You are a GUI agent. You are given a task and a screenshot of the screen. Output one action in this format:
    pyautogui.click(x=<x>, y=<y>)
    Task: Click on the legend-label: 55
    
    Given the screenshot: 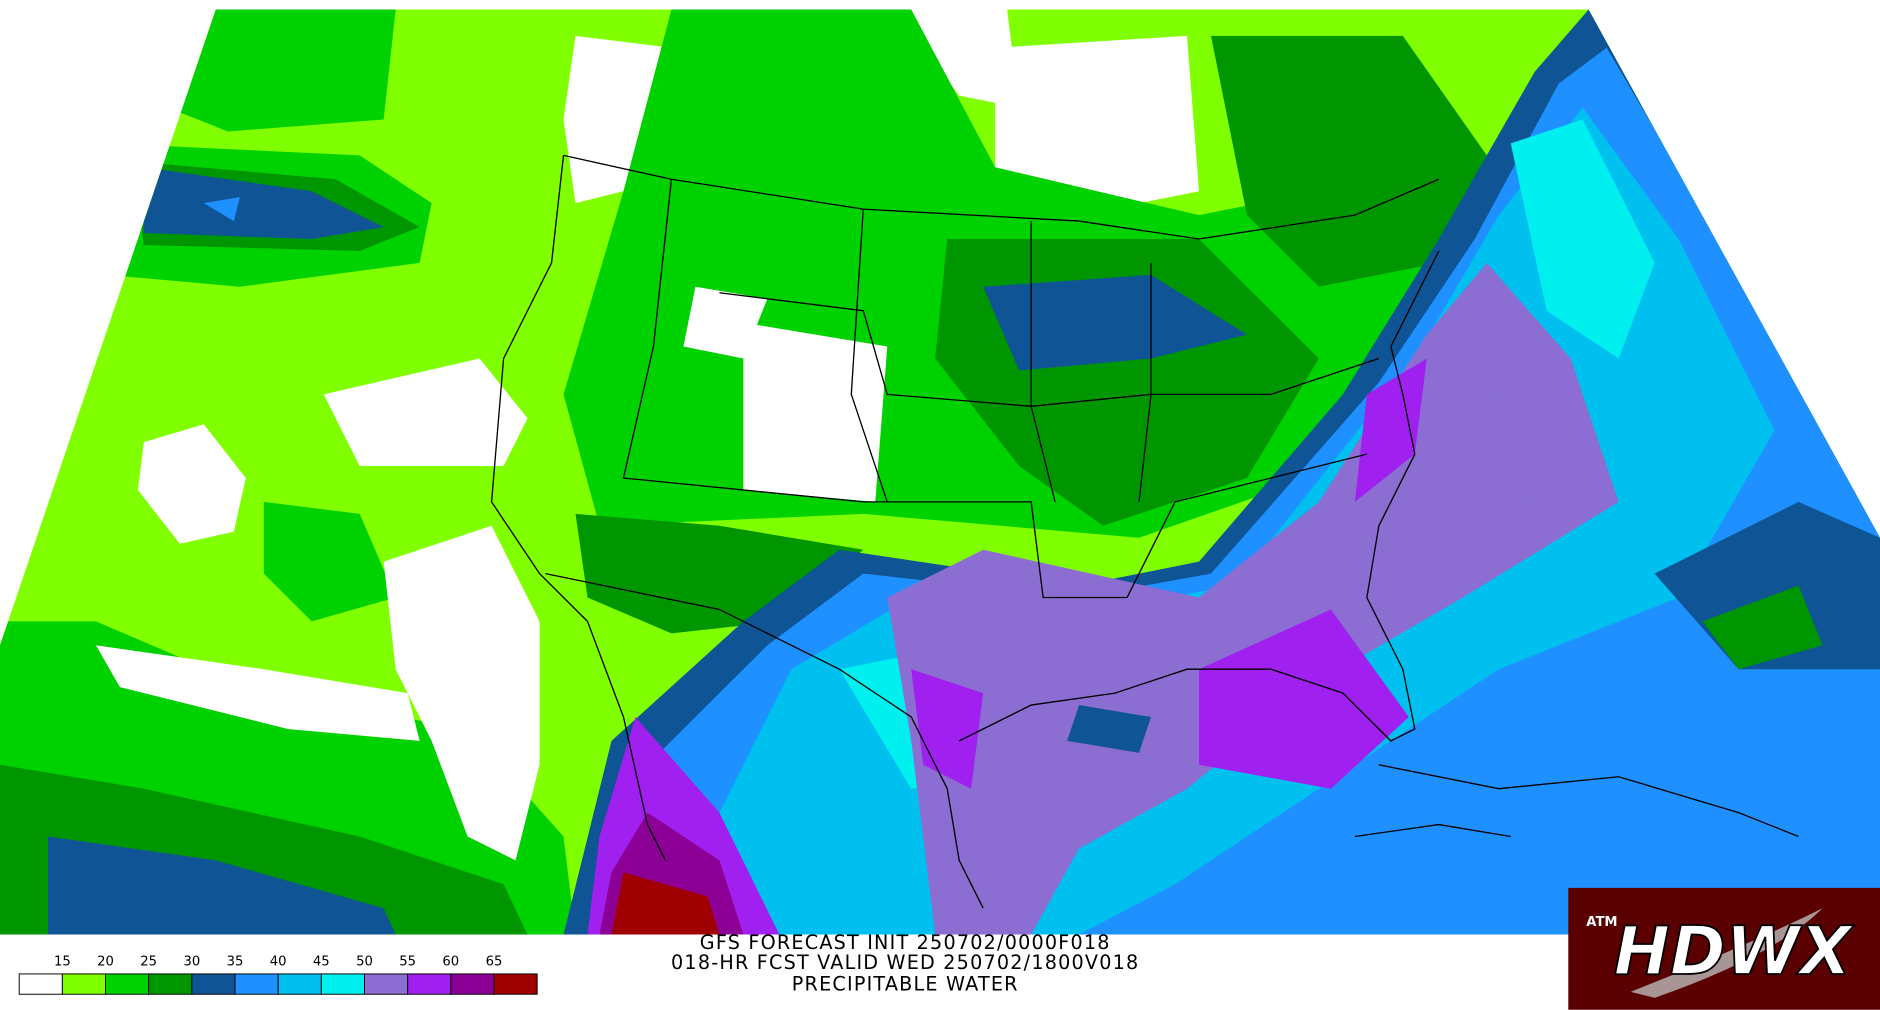 What is the action you would take?
    pyautogui.click(x=407, y=962)
    